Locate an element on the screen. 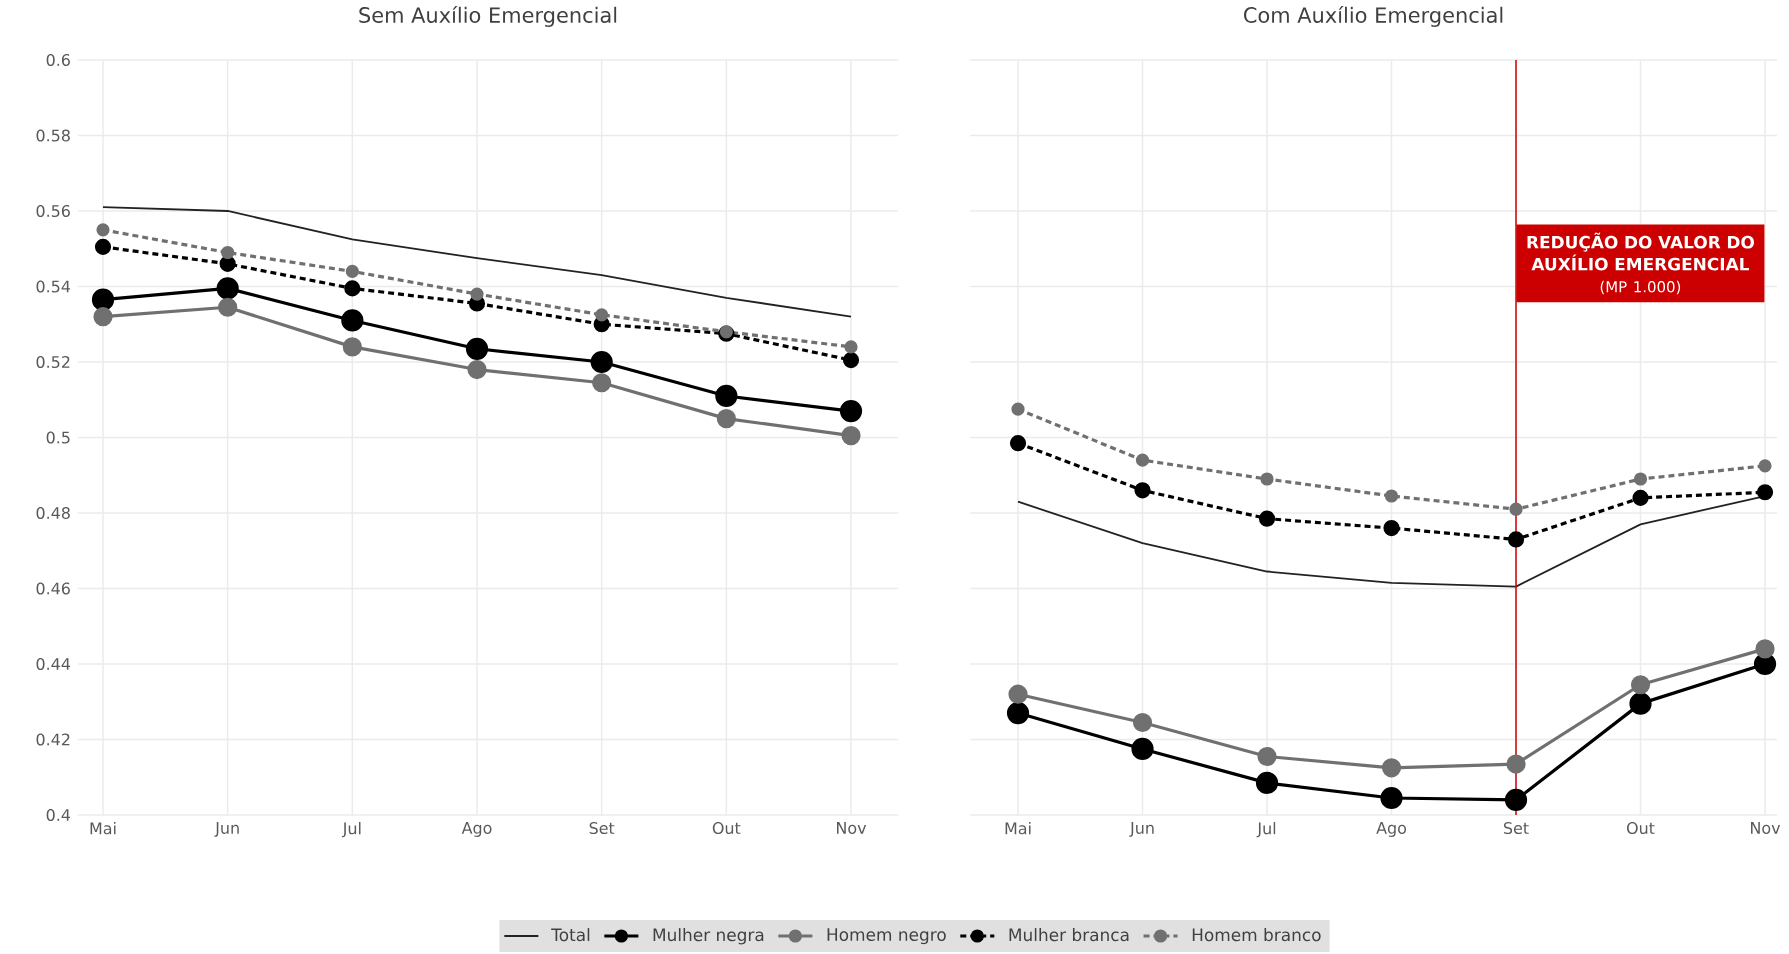 Image resolution: width=1789 pixels, height=954 pixels. legend-label: Homem negro is located at coordinates (886, 936).